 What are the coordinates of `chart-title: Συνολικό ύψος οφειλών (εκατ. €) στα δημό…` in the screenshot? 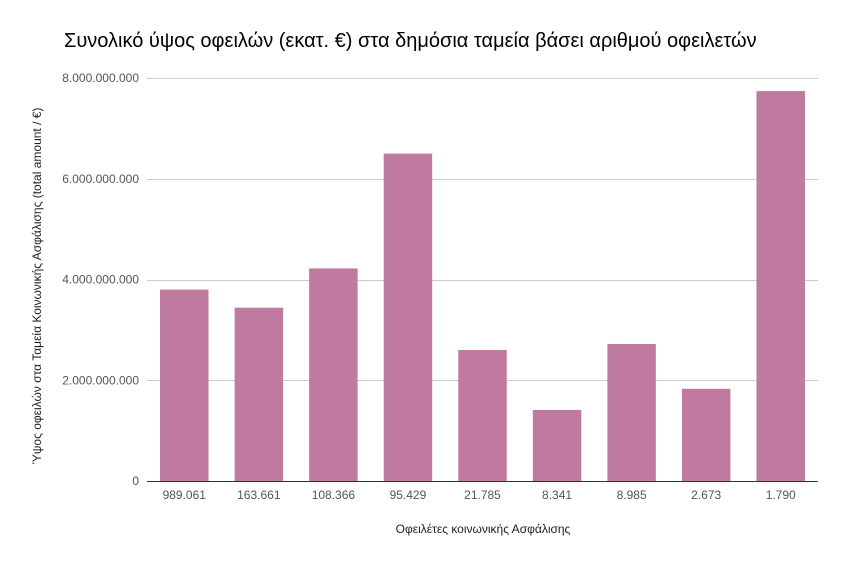 It's located at (410, 41).